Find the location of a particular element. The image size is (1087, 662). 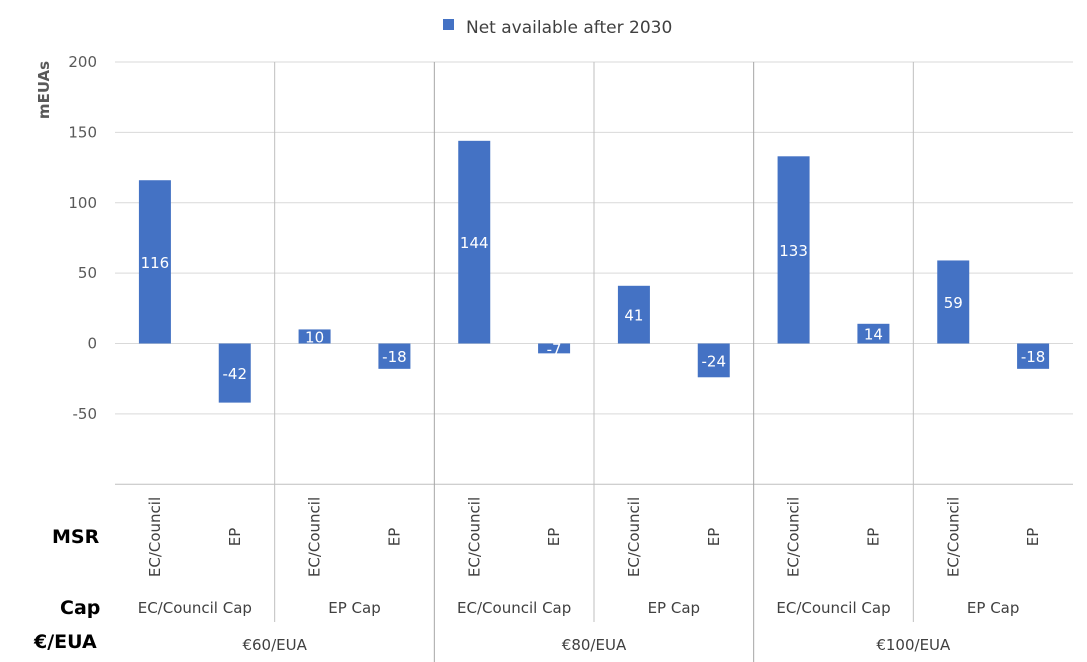

data-label: 144 is located at coordinates (474, 243).